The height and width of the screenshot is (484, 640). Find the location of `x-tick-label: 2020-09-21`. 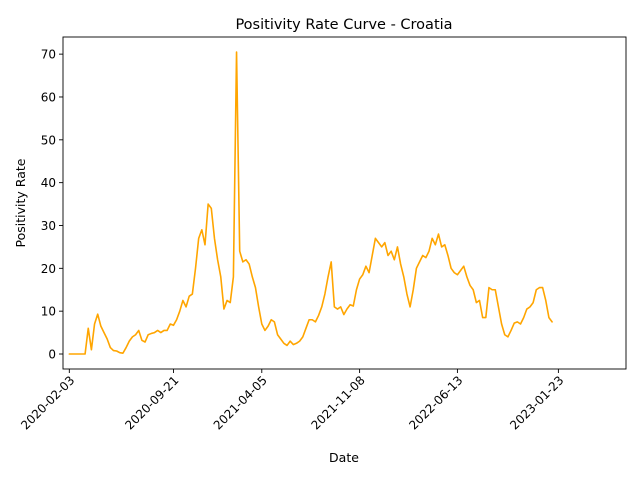

x-tick-label: 2020-09-21 is located at coordinates (151, 402).